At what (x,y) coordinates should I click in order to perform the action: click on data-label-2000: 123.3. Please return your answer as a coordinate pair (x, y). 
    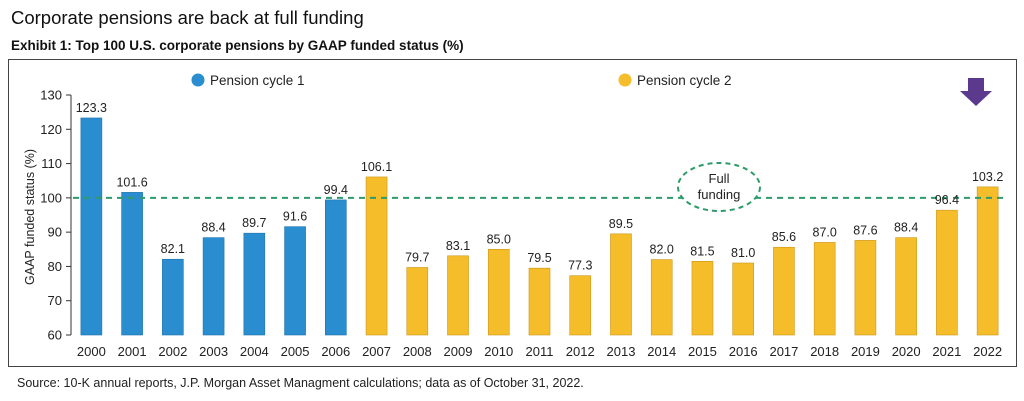
    Looking at the image, I should click on (91, 108).